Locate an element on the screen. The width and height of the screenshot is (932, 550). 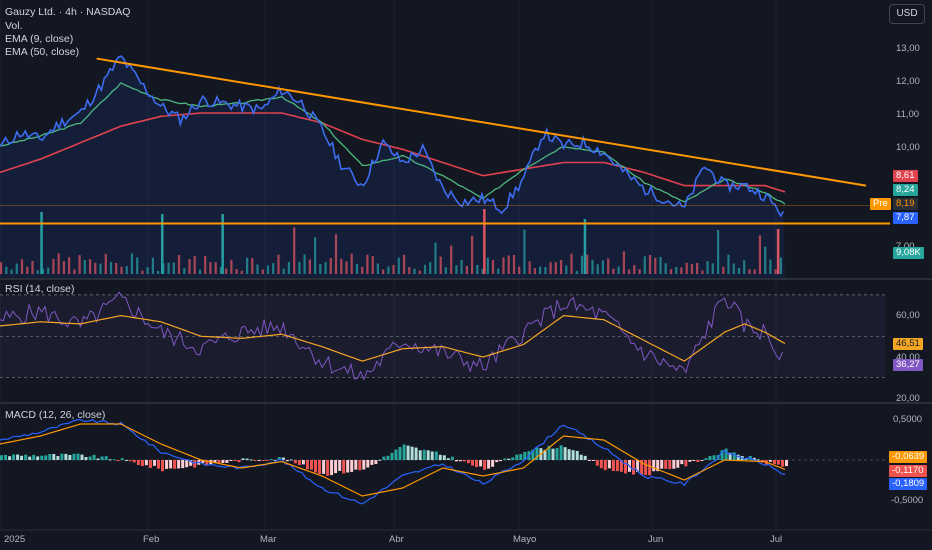
rsi-tick: 20,00 is located at coordinates (908, 398).